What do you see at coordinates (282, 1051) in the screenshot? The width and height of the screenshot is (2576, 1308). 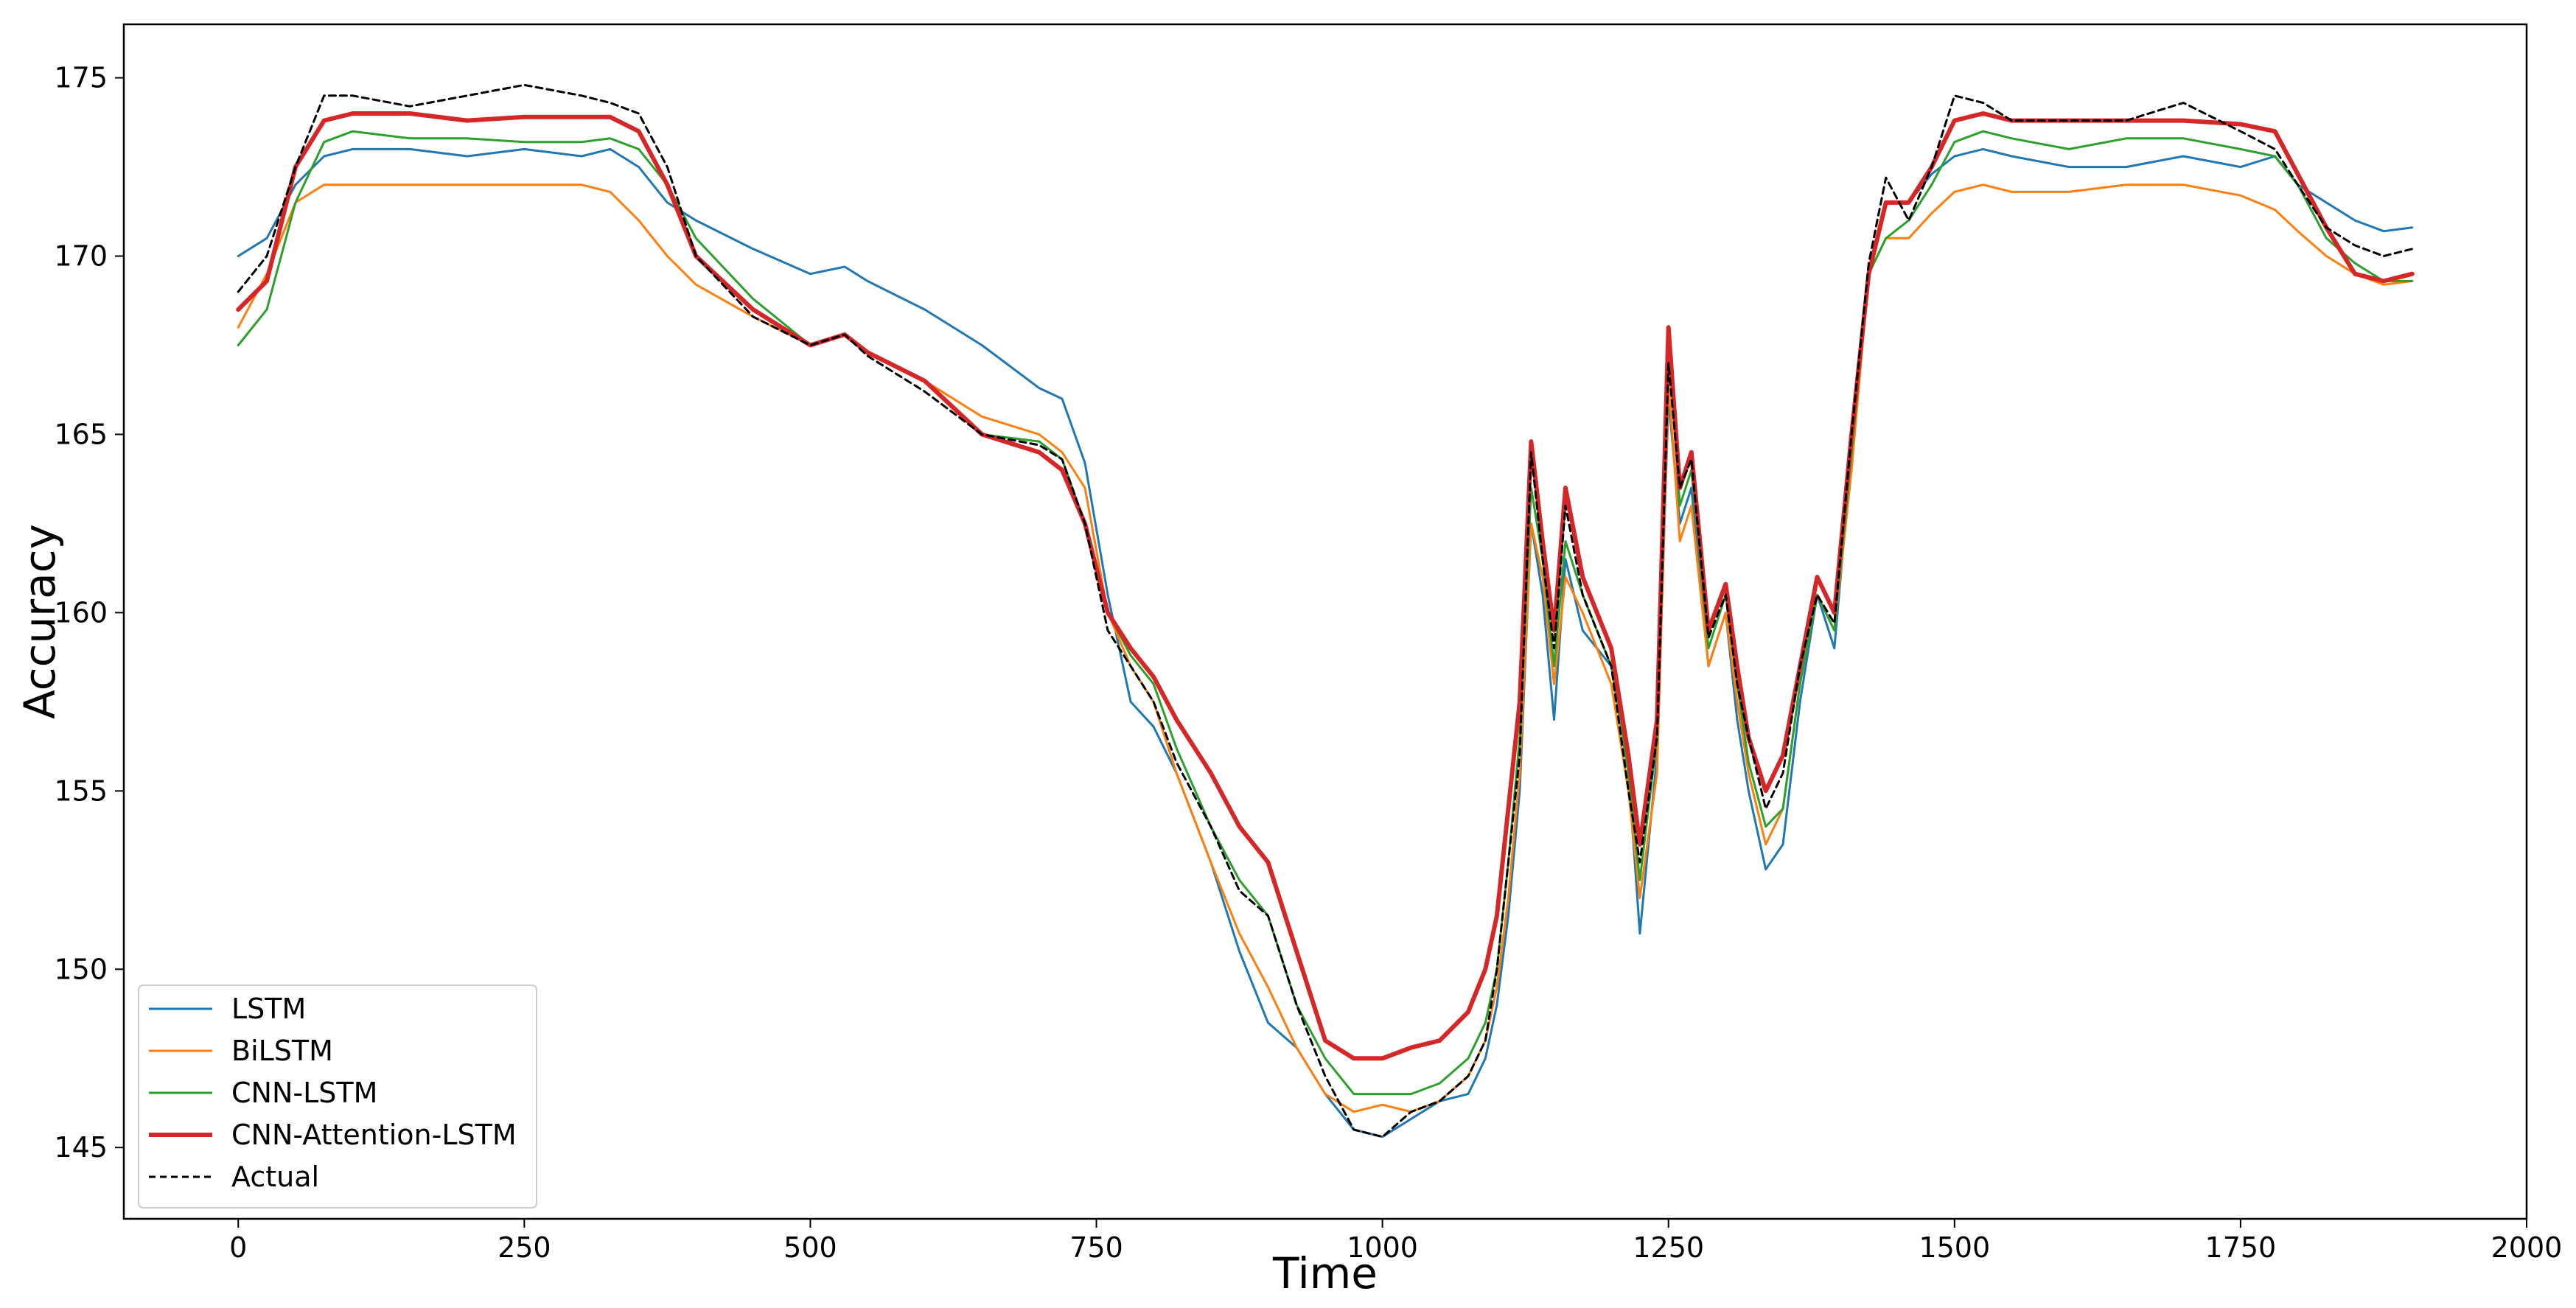 I see `legend-label-1: BiLSTM` at bounding box center [282, 1051].